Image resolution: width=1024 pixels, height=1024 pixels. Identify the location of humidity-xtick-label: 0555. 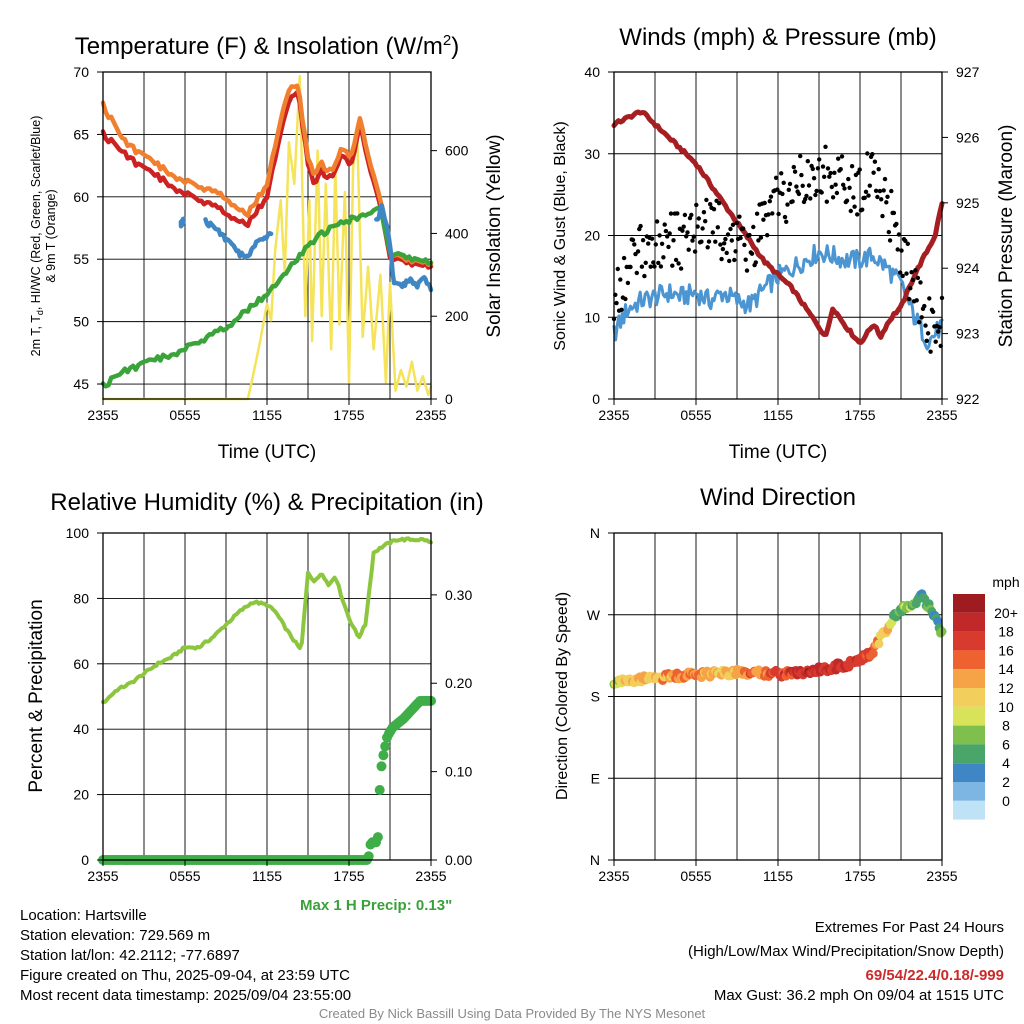
(184, 876).